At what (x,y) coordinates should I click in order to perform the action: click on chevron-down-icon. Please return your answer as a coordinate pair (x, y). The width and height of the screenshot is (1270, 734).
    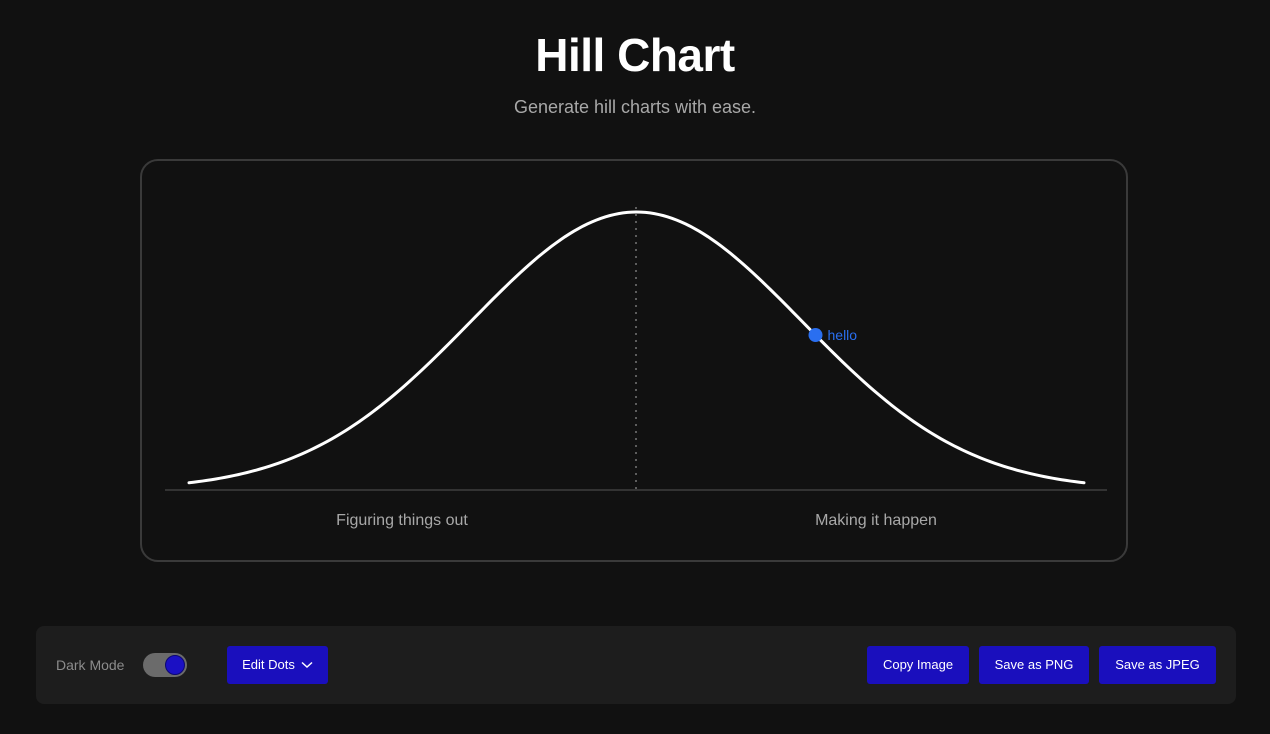
    Looking at the image, I should click on (307, 664).